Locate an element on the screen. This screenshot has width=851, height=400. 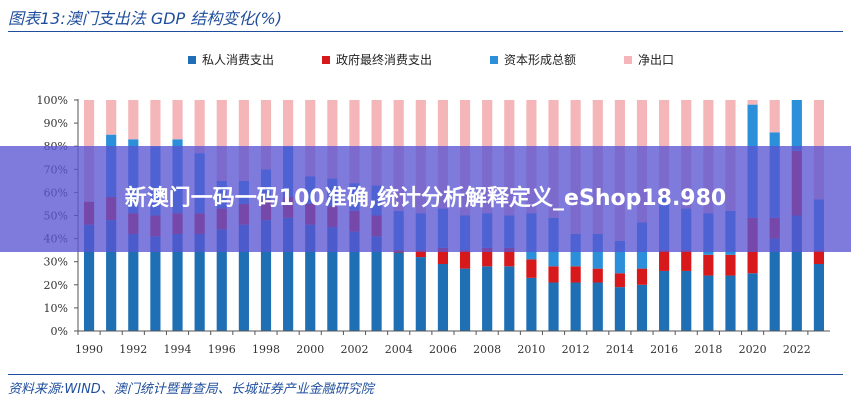
source-note: 资料来源:WIND、澳门统计暨普查局、长城证券产业金融研究院 is located at coordinates (191, 389).